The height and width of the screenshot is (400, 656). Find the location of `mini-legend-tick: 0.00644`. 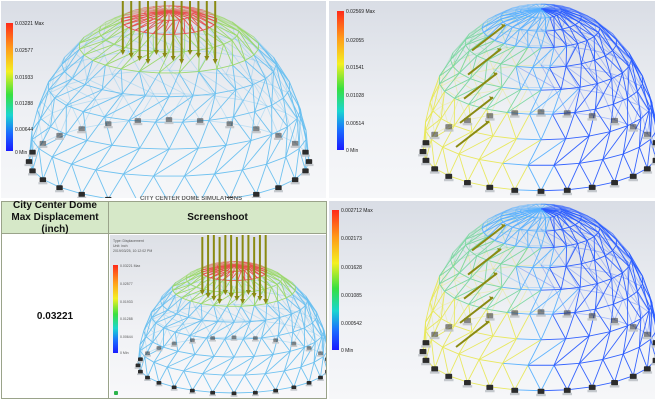

mini-legend-tick: 0.00644 is located at coordinates (126, 337).